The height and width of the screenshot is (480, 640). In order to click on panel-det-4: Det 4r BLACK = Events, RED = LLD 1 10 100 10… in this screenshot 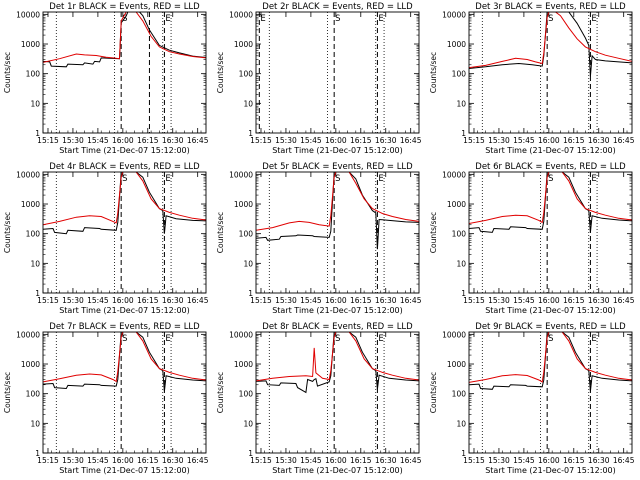, I will do `click(106, 238)`.